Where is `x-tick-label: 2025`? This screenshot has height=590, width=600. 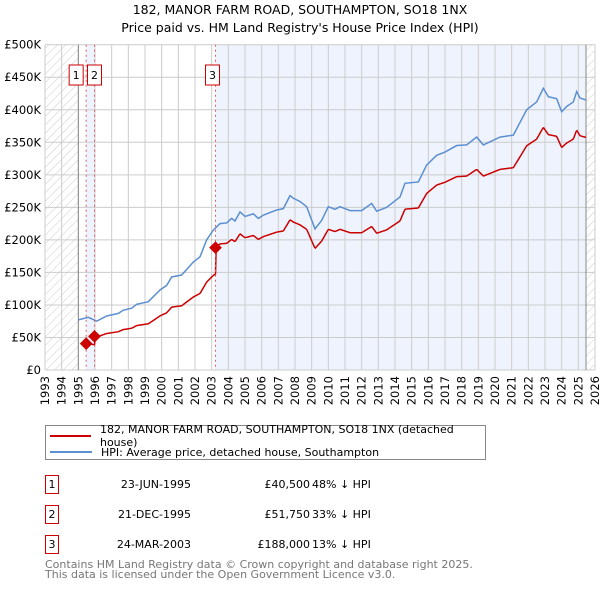
x-tick-label: 2025 is located at coordinates (578, 390).